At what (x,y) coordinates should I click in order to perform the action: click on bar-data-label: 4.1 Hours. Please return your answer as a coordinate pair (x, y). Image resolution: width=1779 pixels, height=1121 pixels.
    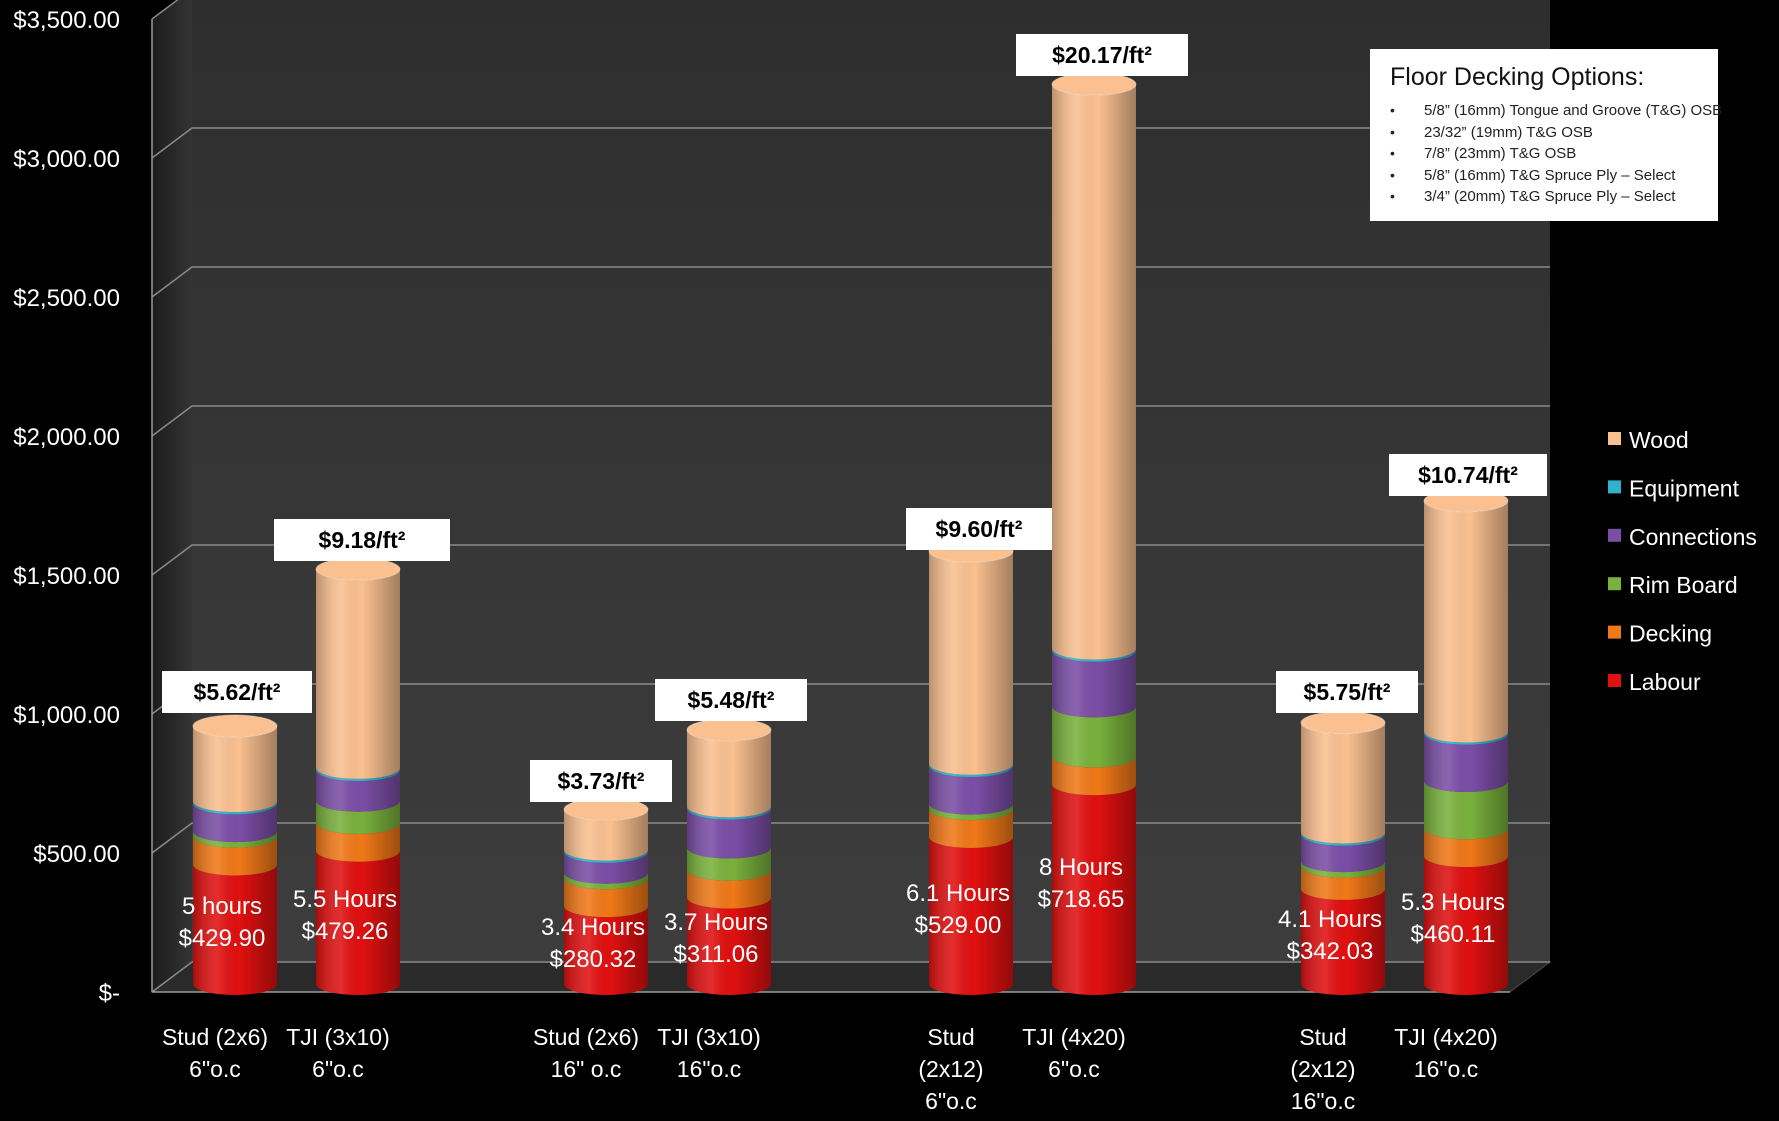
    Looking at the image, I should click on (1330, 919).